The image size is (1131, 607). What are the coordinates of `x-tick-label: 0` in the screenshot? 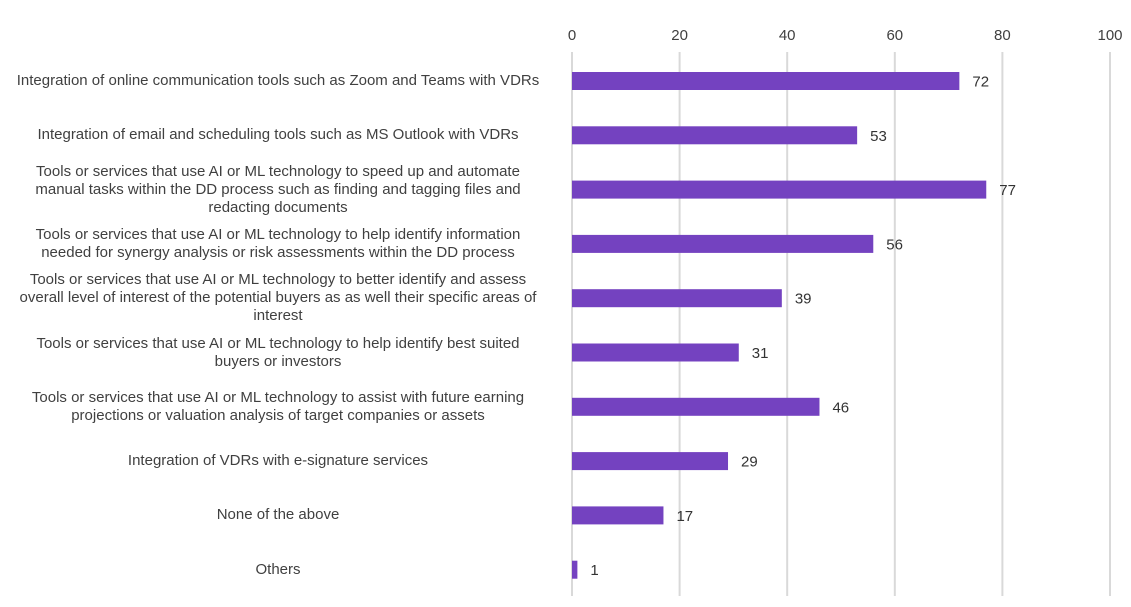 It's located at (572, 35).